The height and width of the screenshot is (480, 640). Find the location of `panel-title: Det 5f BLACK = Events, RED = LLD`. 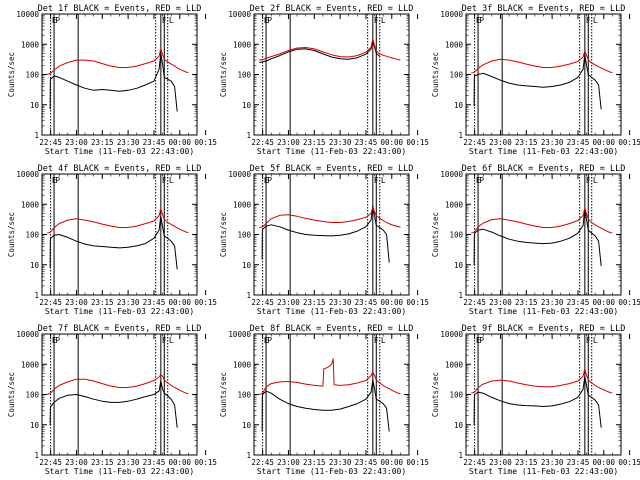

panel-title: Det 5f BLACK = Events, RED = LLD is located at coordinates (332, 169).